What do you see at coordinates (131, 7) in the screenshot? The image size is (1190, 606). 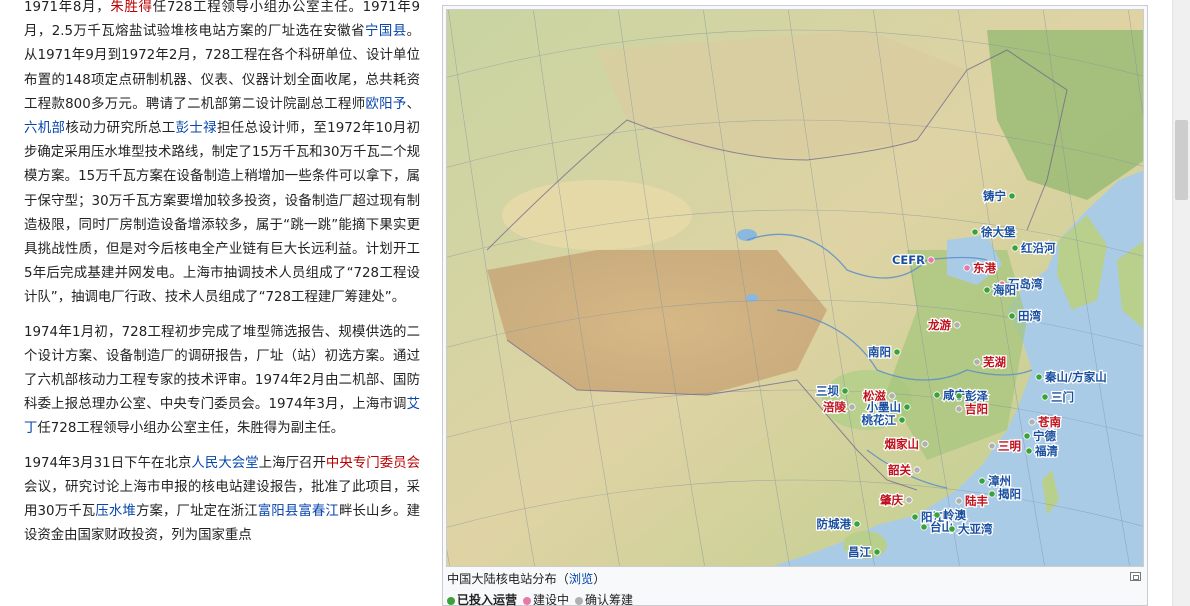 I see `article-link: 朱胜得` at bounding box center [131, 7].